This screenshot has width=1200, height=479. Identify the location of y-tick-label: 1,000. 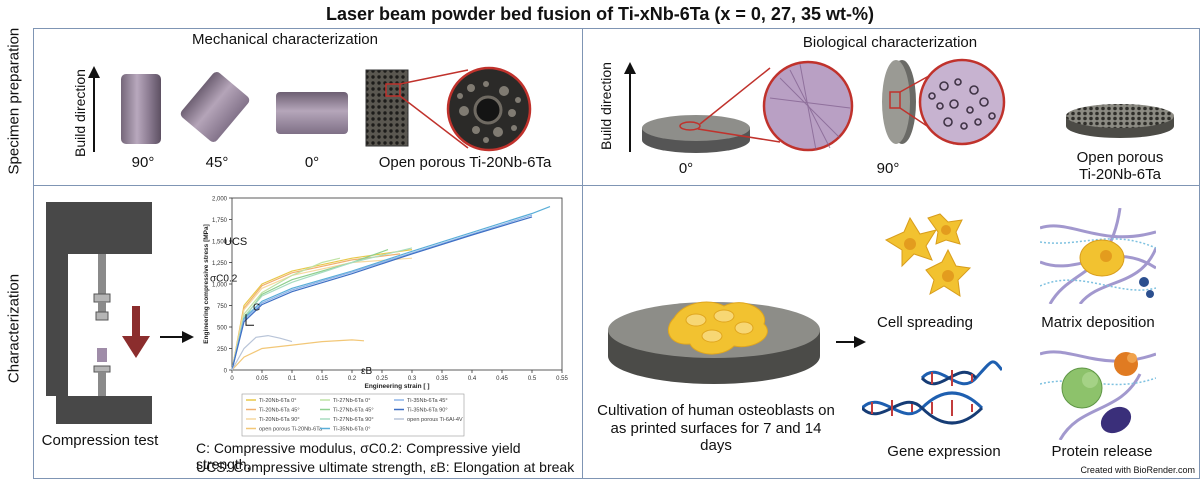
(220, 286).